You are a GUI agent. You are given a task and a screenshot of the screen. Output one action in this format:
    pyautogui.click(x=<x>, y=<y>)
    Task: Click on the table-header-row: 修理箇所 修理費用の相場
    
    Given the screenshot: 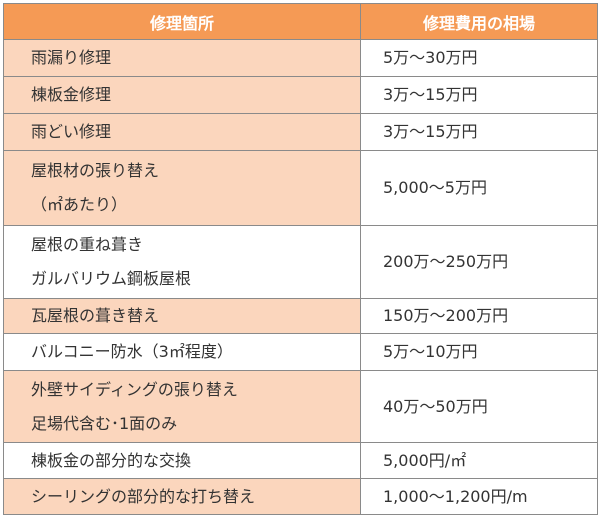 What is the action you would take?
    pyautogui.click(x=300, y=21)
    